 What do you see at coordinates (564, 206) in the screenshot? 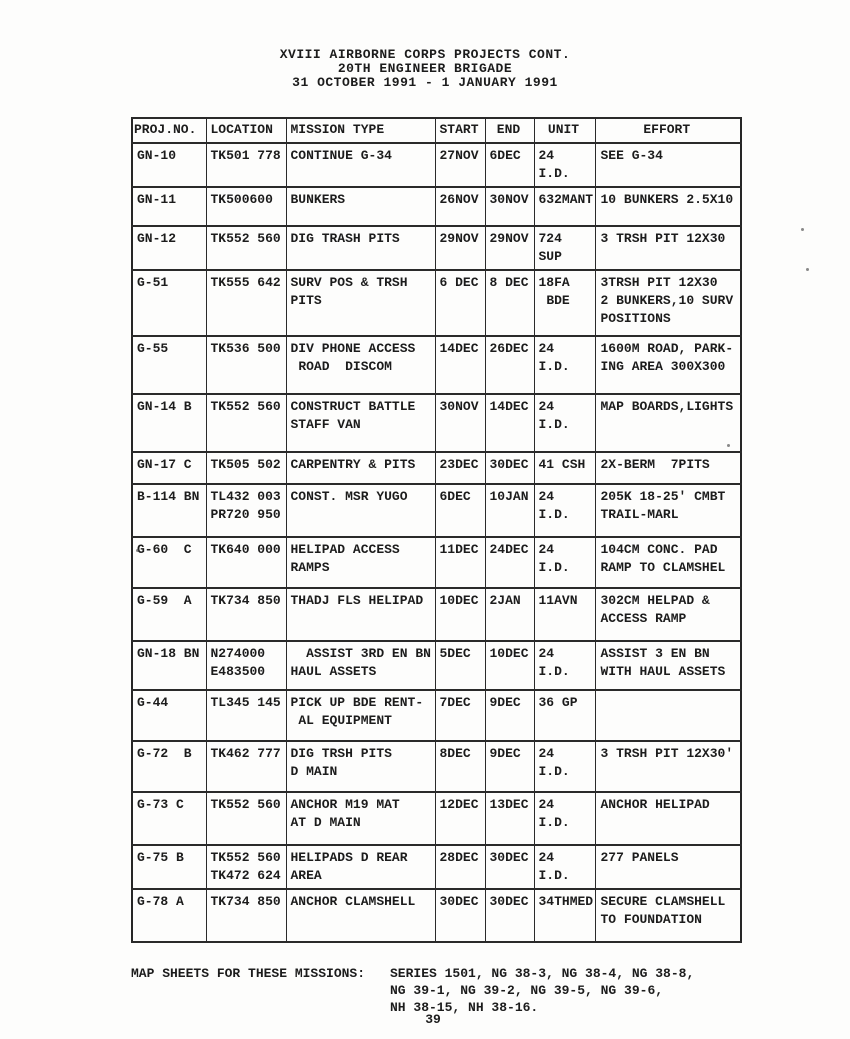
I see `cell-unit: 632MANT` at bounding box center [564, 206].